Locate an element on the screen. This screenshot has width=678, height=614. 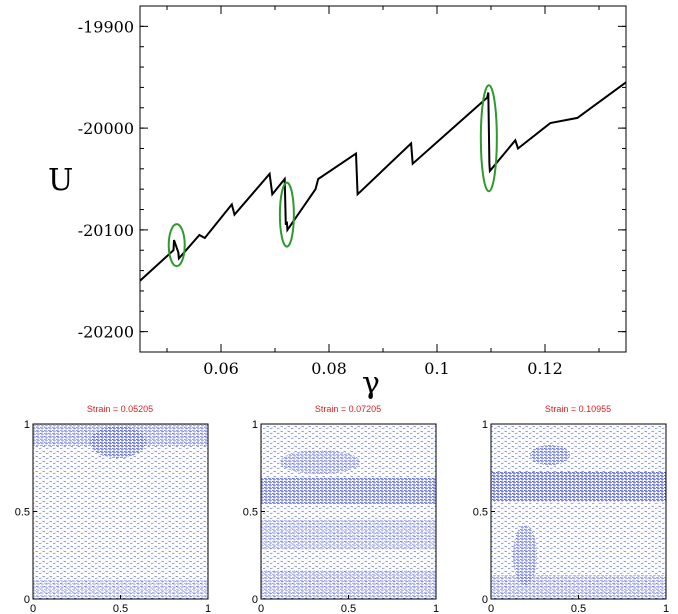
y-tick-label: -19900 is located at coordinates (106, 26).